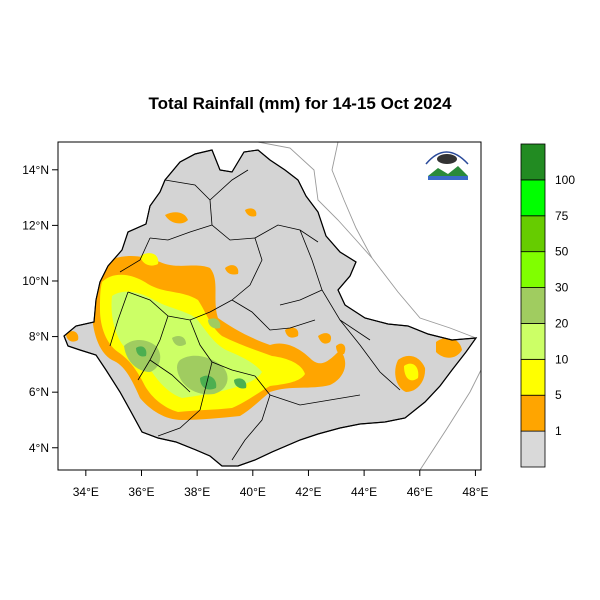 This screenshot has height=600, width=600. Describe the element at coordinates (562, 216) in the screenshot. I see `legend-label: 75` at that location.